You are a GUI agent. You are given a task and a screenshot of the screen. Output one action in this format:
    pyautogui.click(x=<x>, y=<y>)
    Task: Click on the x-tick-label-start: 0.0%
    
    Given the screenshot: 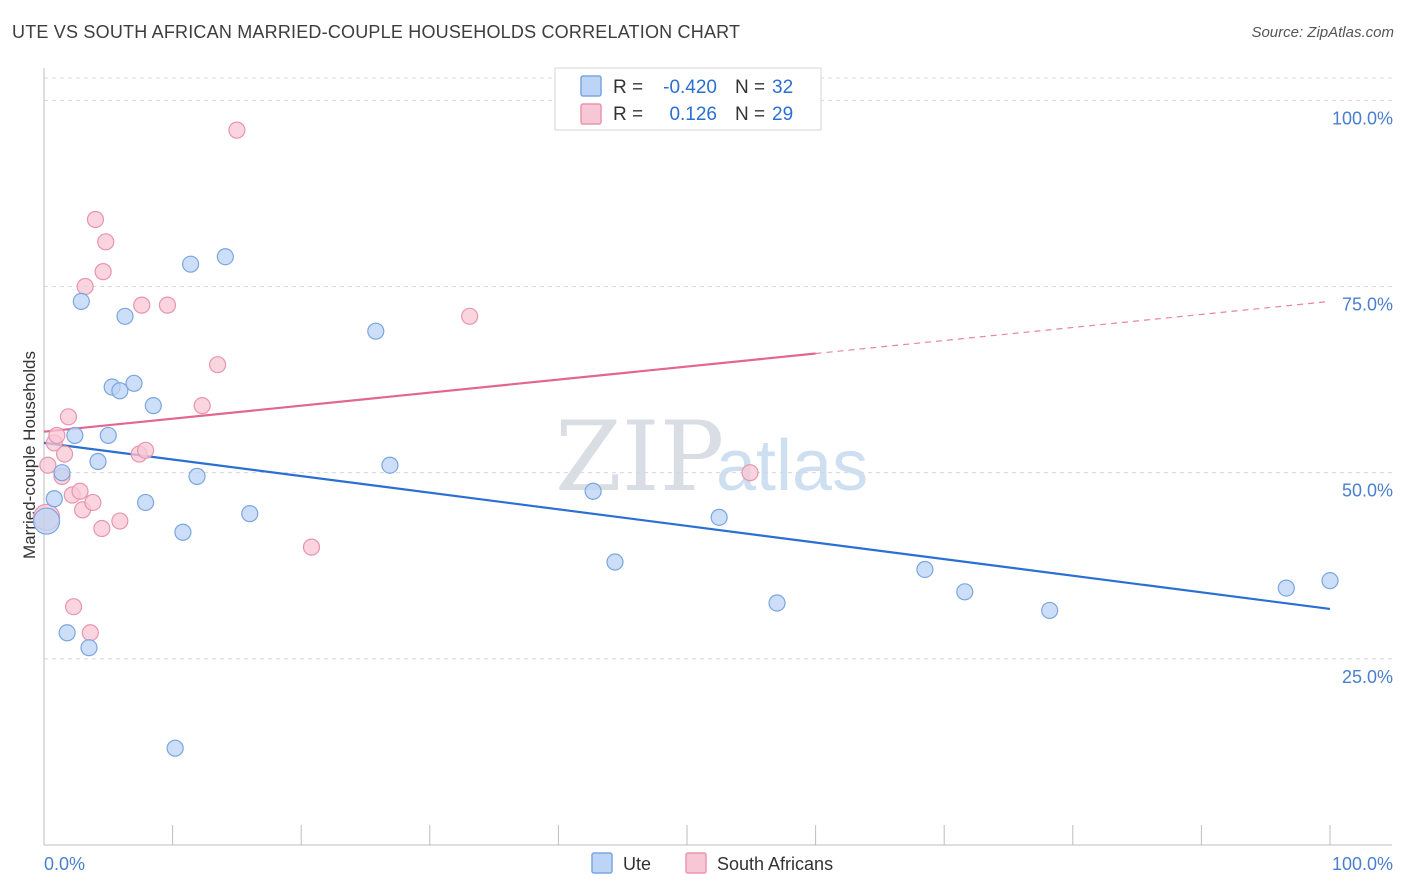 What is the action you would take?
    pyautogui.click(x=64, y=864)
    